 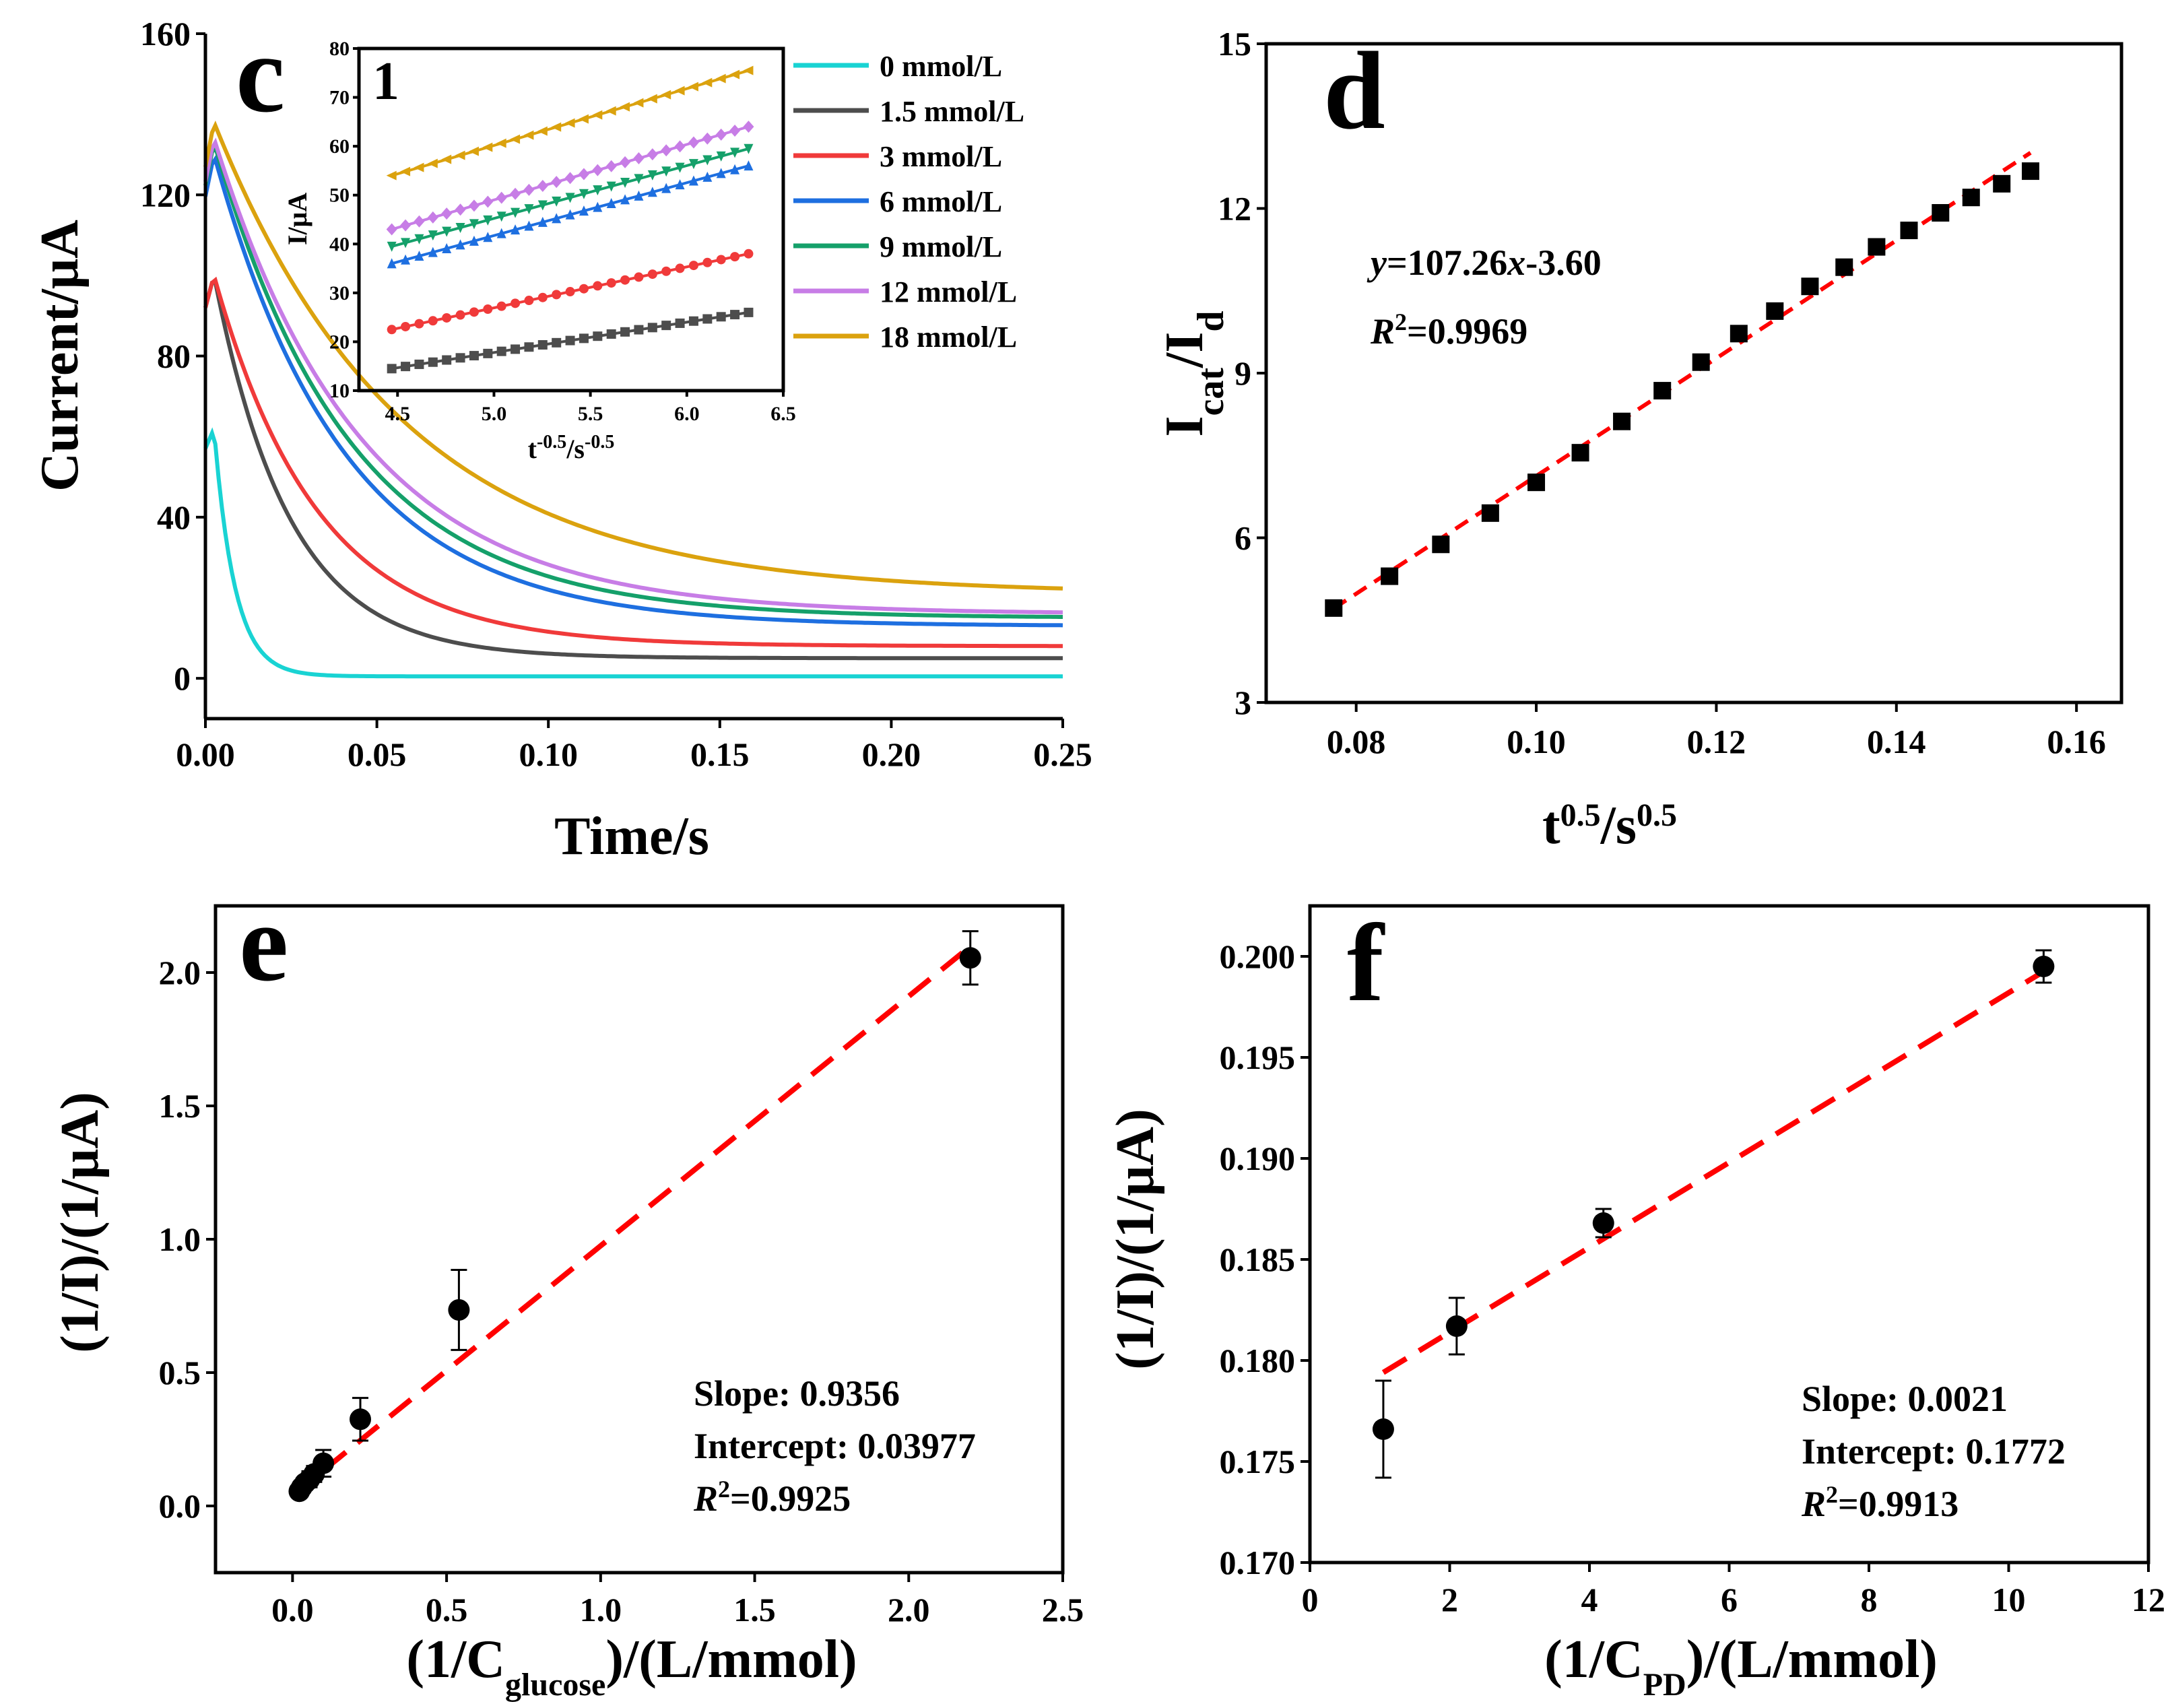 What do you see at coordinates (952, 112) in the screenshot?
I see `legend-label: 1.5 mmol/L` at bounding box center [952, 112].